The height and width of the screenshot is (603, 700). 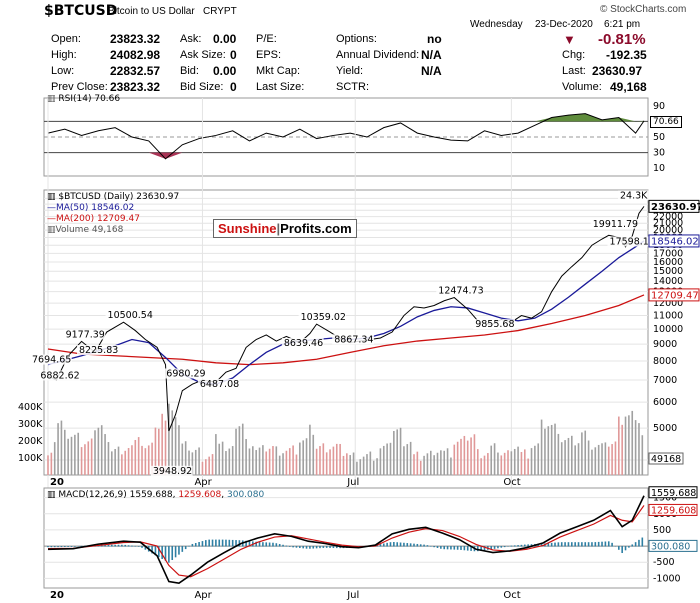 What do you see at coordinates (350, 71) in the screenshot?
I see `yield-label: Yield:` at bounding box center [350, 71].